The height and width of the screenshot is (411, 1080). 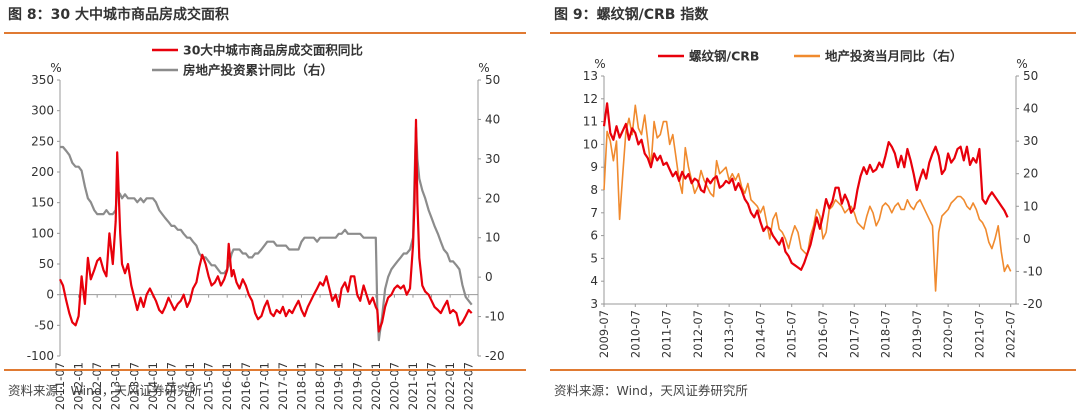 What do you see at coordinates (594, 258) in the screenshot?
I see `y-left-tick-label: 5` at bounding box center [594, 258].